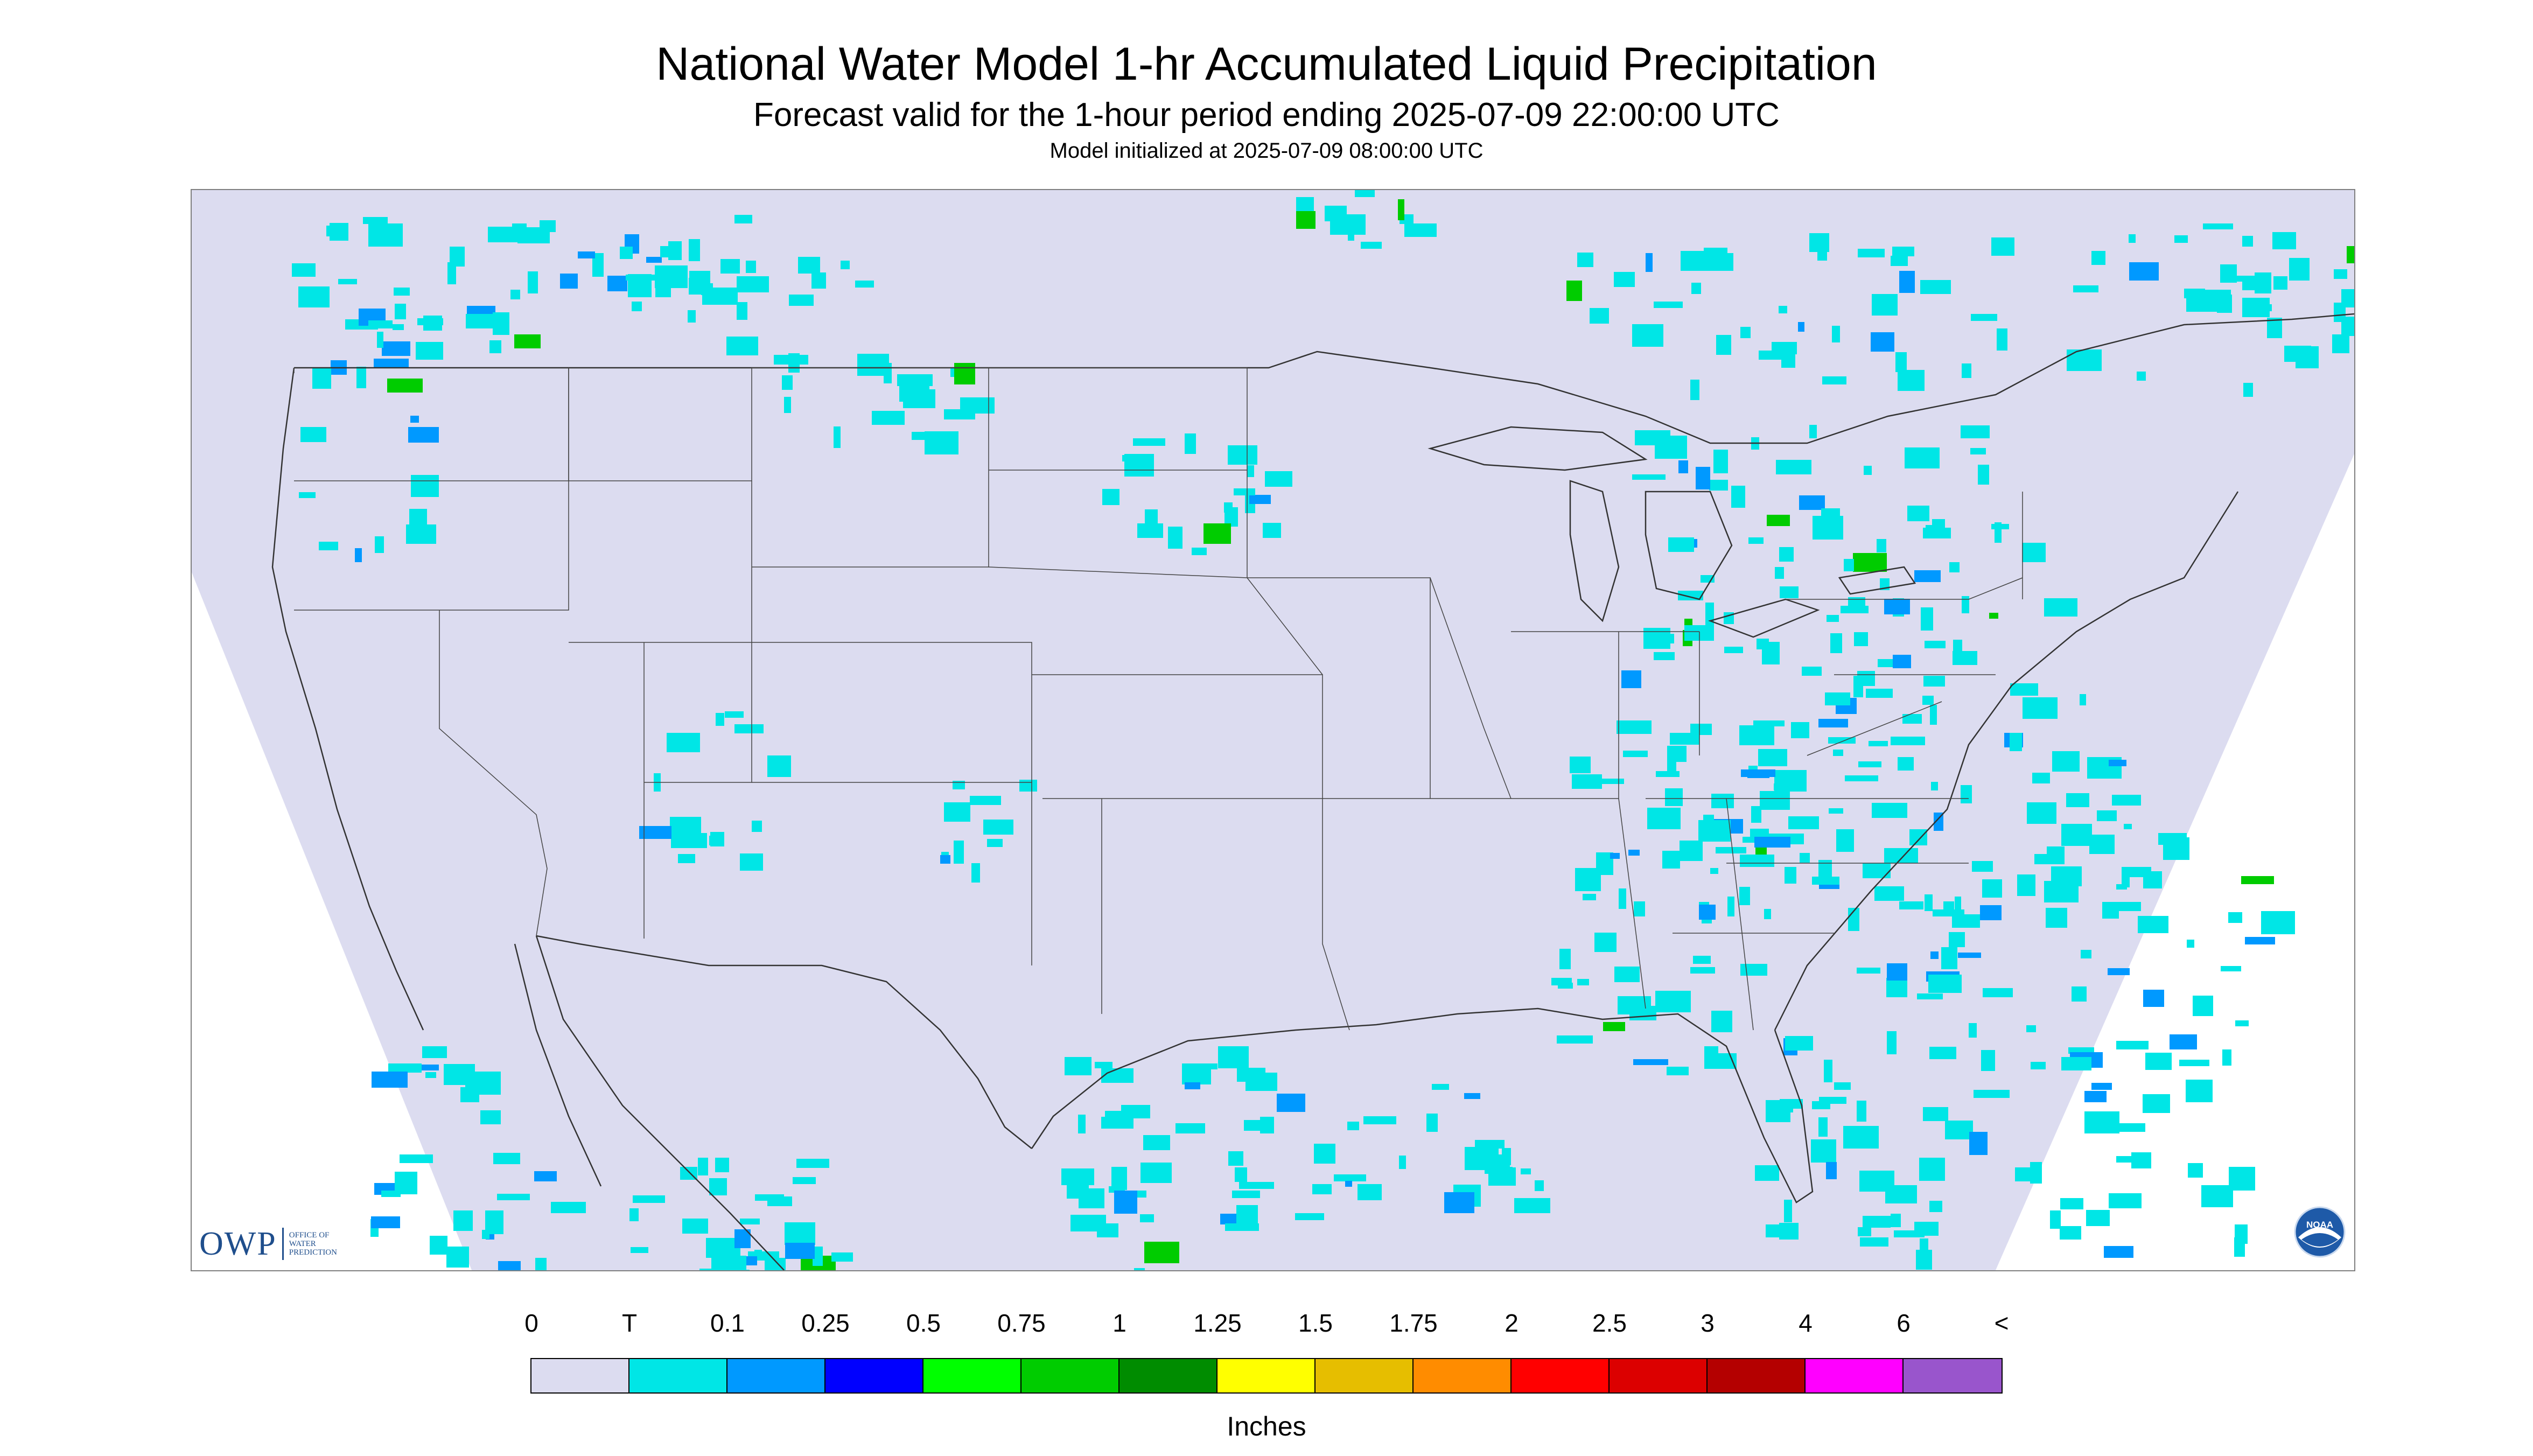 The width and height of the screenshot is (2533, 1456). I want to click on legend-label: 4, so click(1806, 1323).